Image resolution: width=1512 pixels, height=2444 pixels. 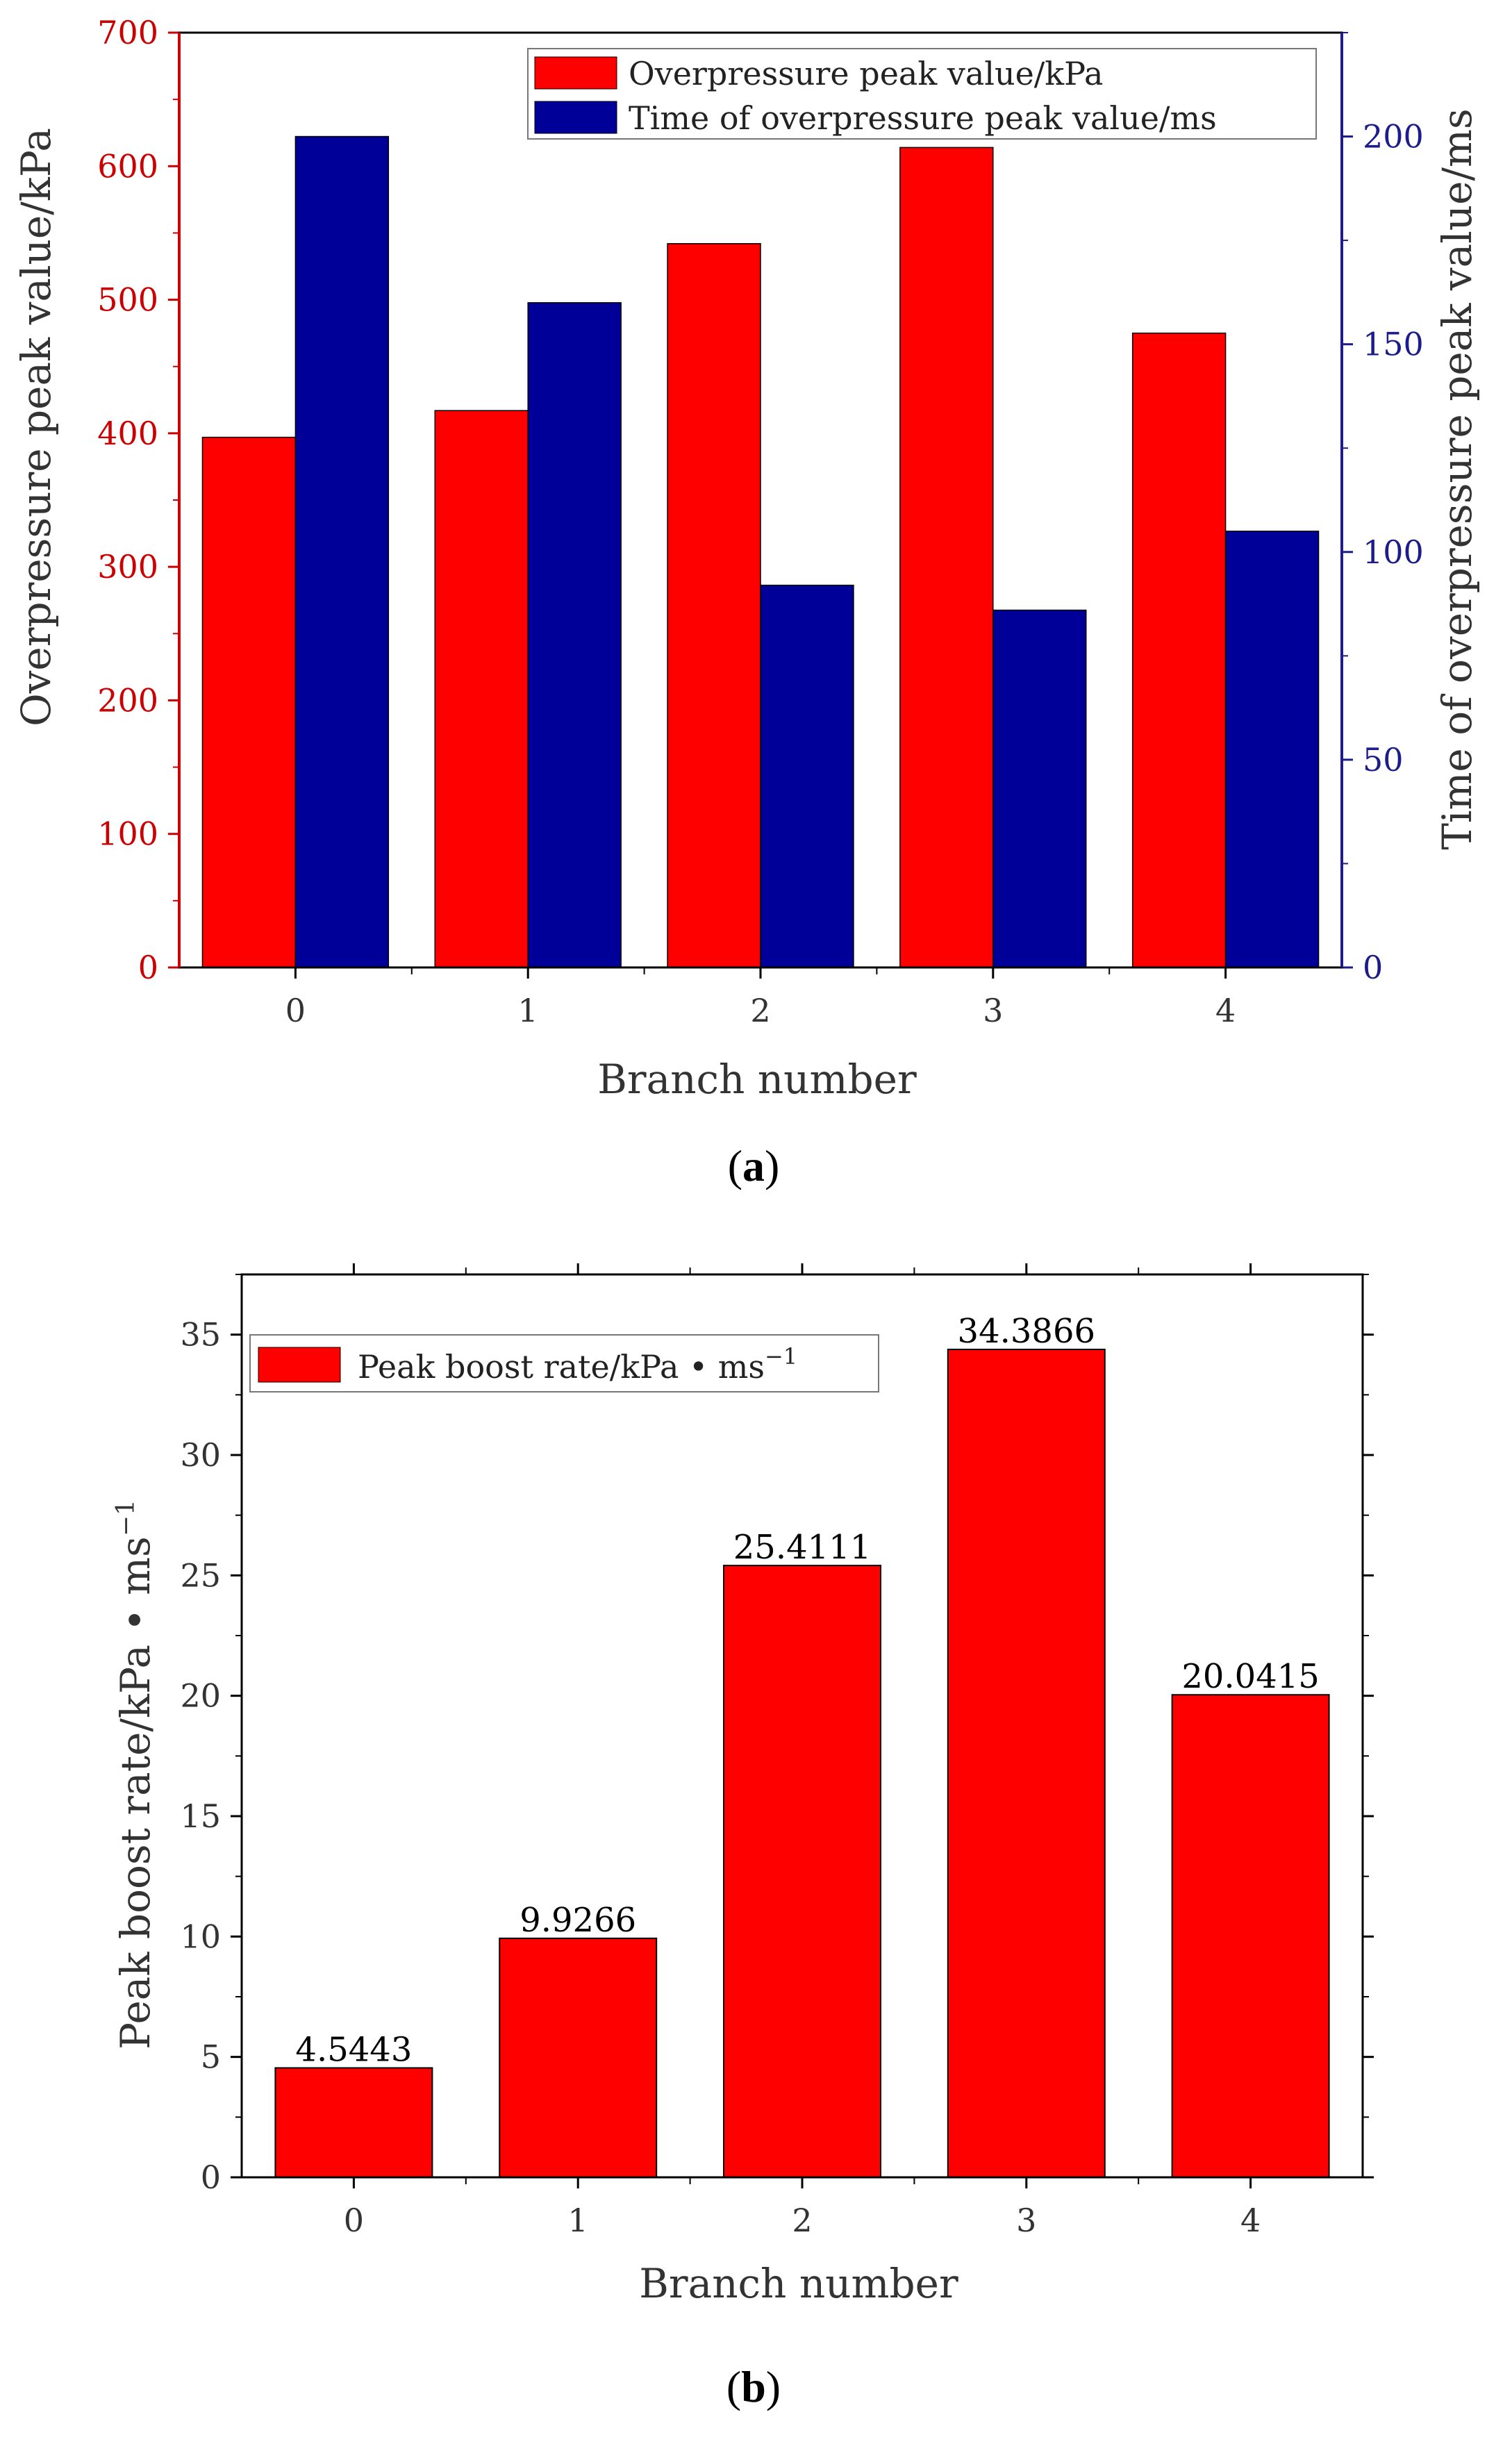 What do you see at coordinates (867, 73) in the screenshot?
I see `chart-a-legend-label-overpressure: Overpressure peak value/kPa` at bounding box center [867, 73].